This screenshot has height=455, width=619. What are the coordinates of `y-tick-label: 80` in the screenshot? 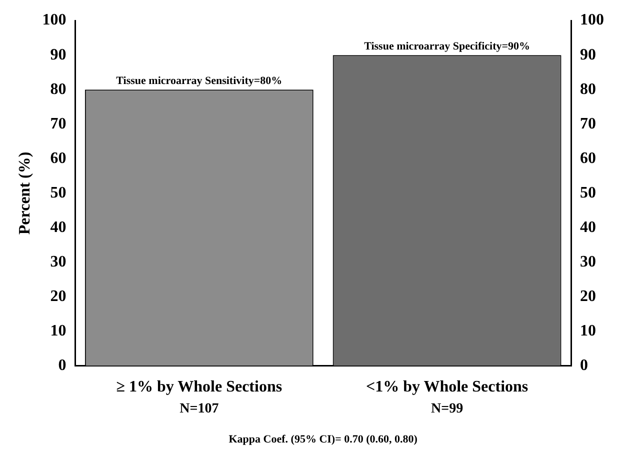 It's located at (58, 89).